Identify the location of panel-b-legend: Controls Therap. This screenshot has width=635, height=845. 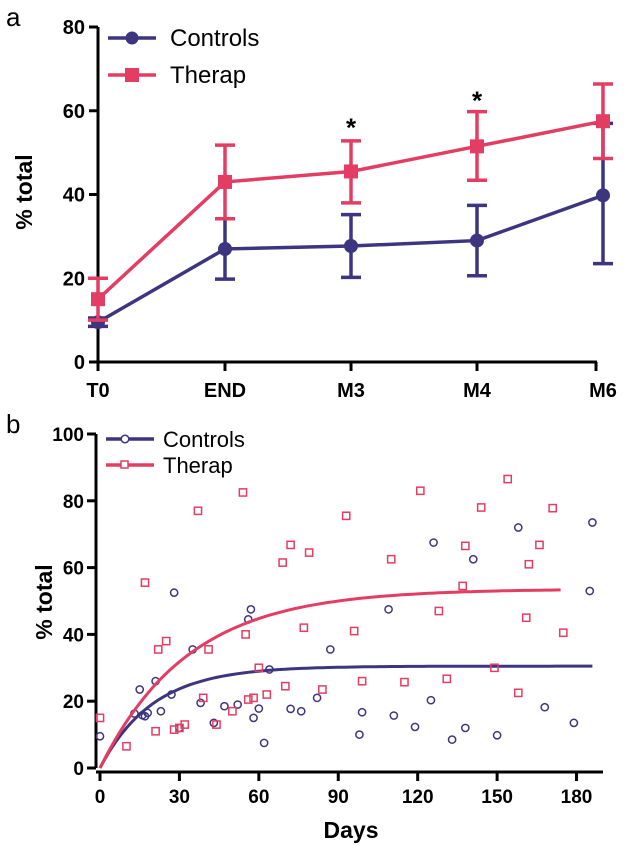
(175, 452).